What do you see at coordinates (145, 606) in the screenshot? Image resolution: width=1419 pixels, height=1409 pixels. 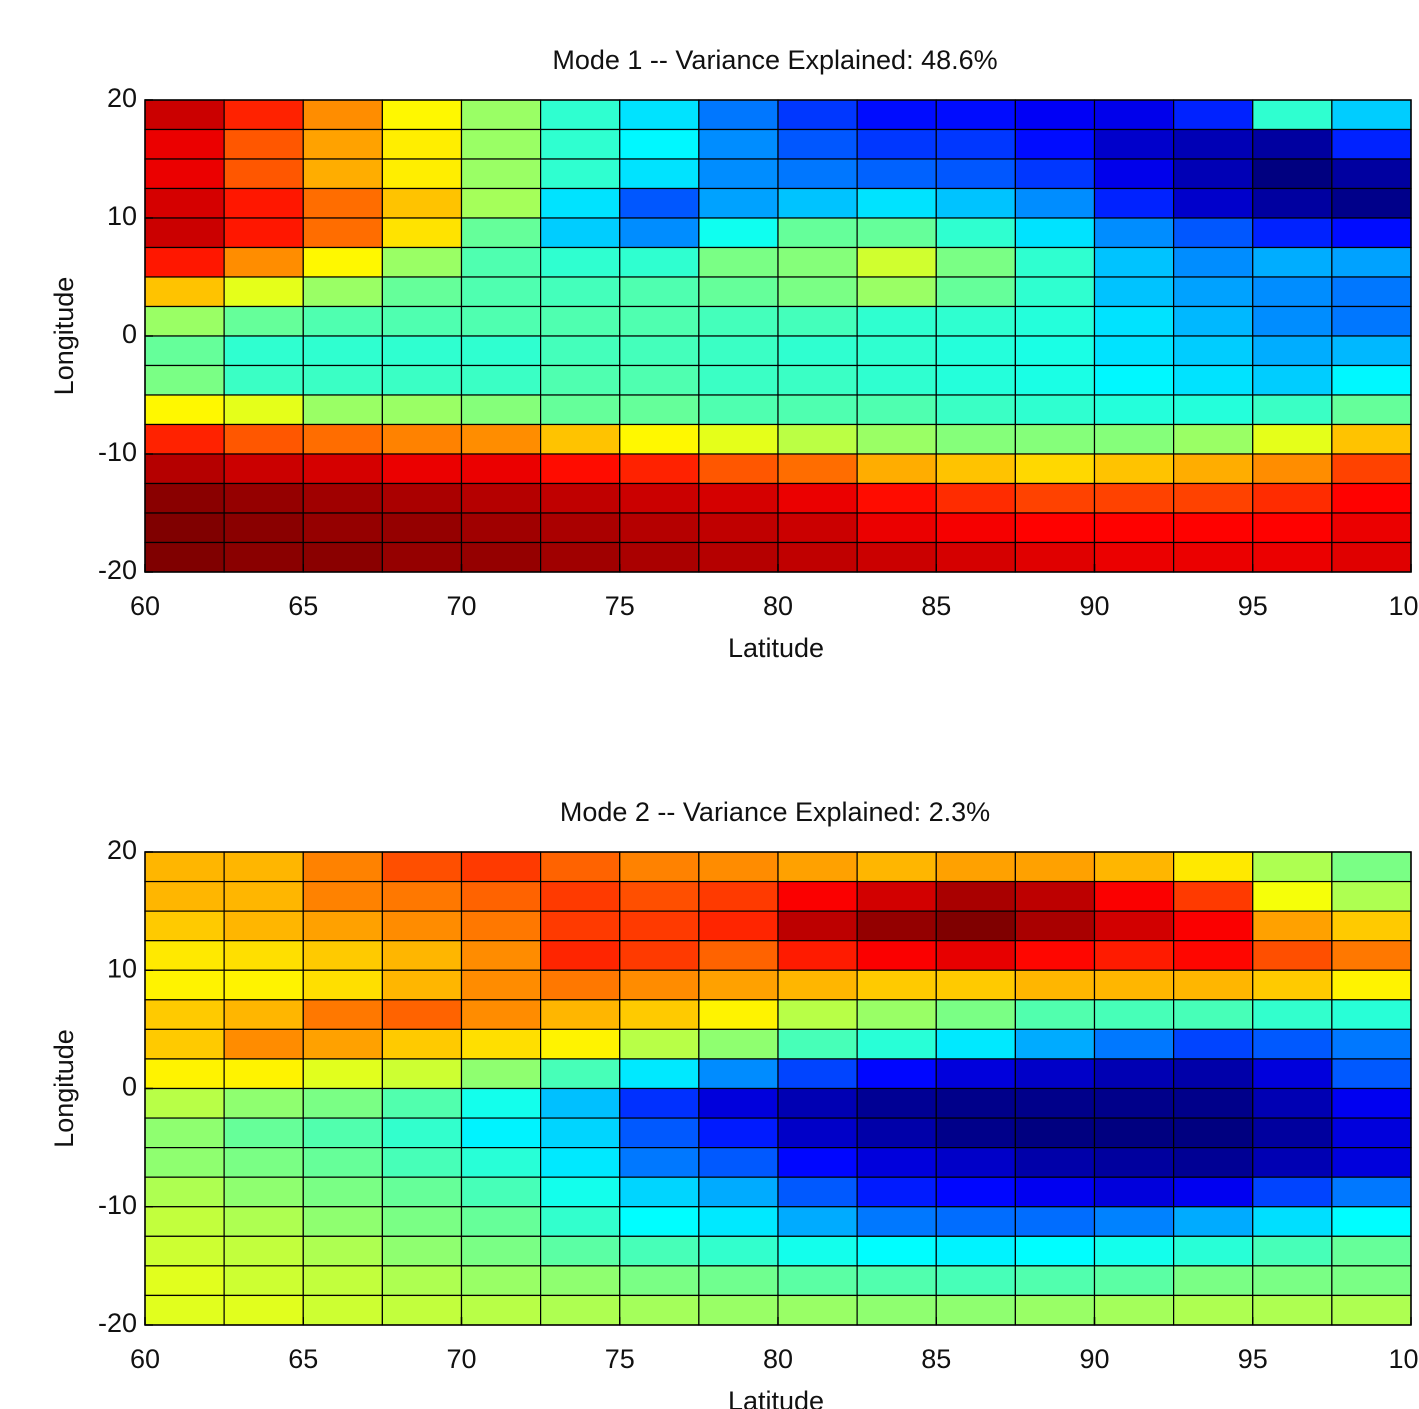 I see `x-tick-label: 60` at bounding box center [145, 606].